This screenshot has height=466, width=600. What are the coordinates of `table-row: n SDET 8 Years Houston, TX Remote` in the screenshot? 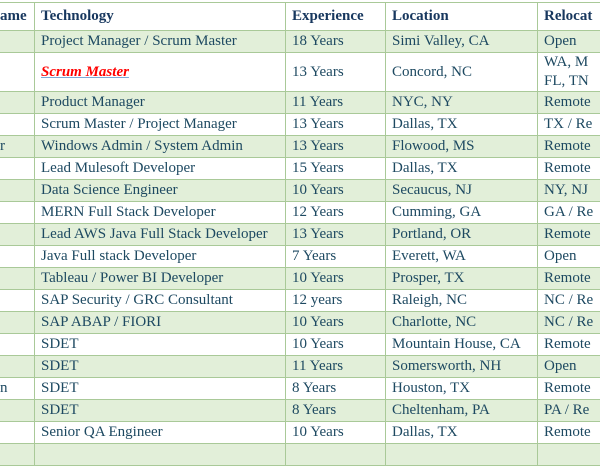 It's located at (300, 389).